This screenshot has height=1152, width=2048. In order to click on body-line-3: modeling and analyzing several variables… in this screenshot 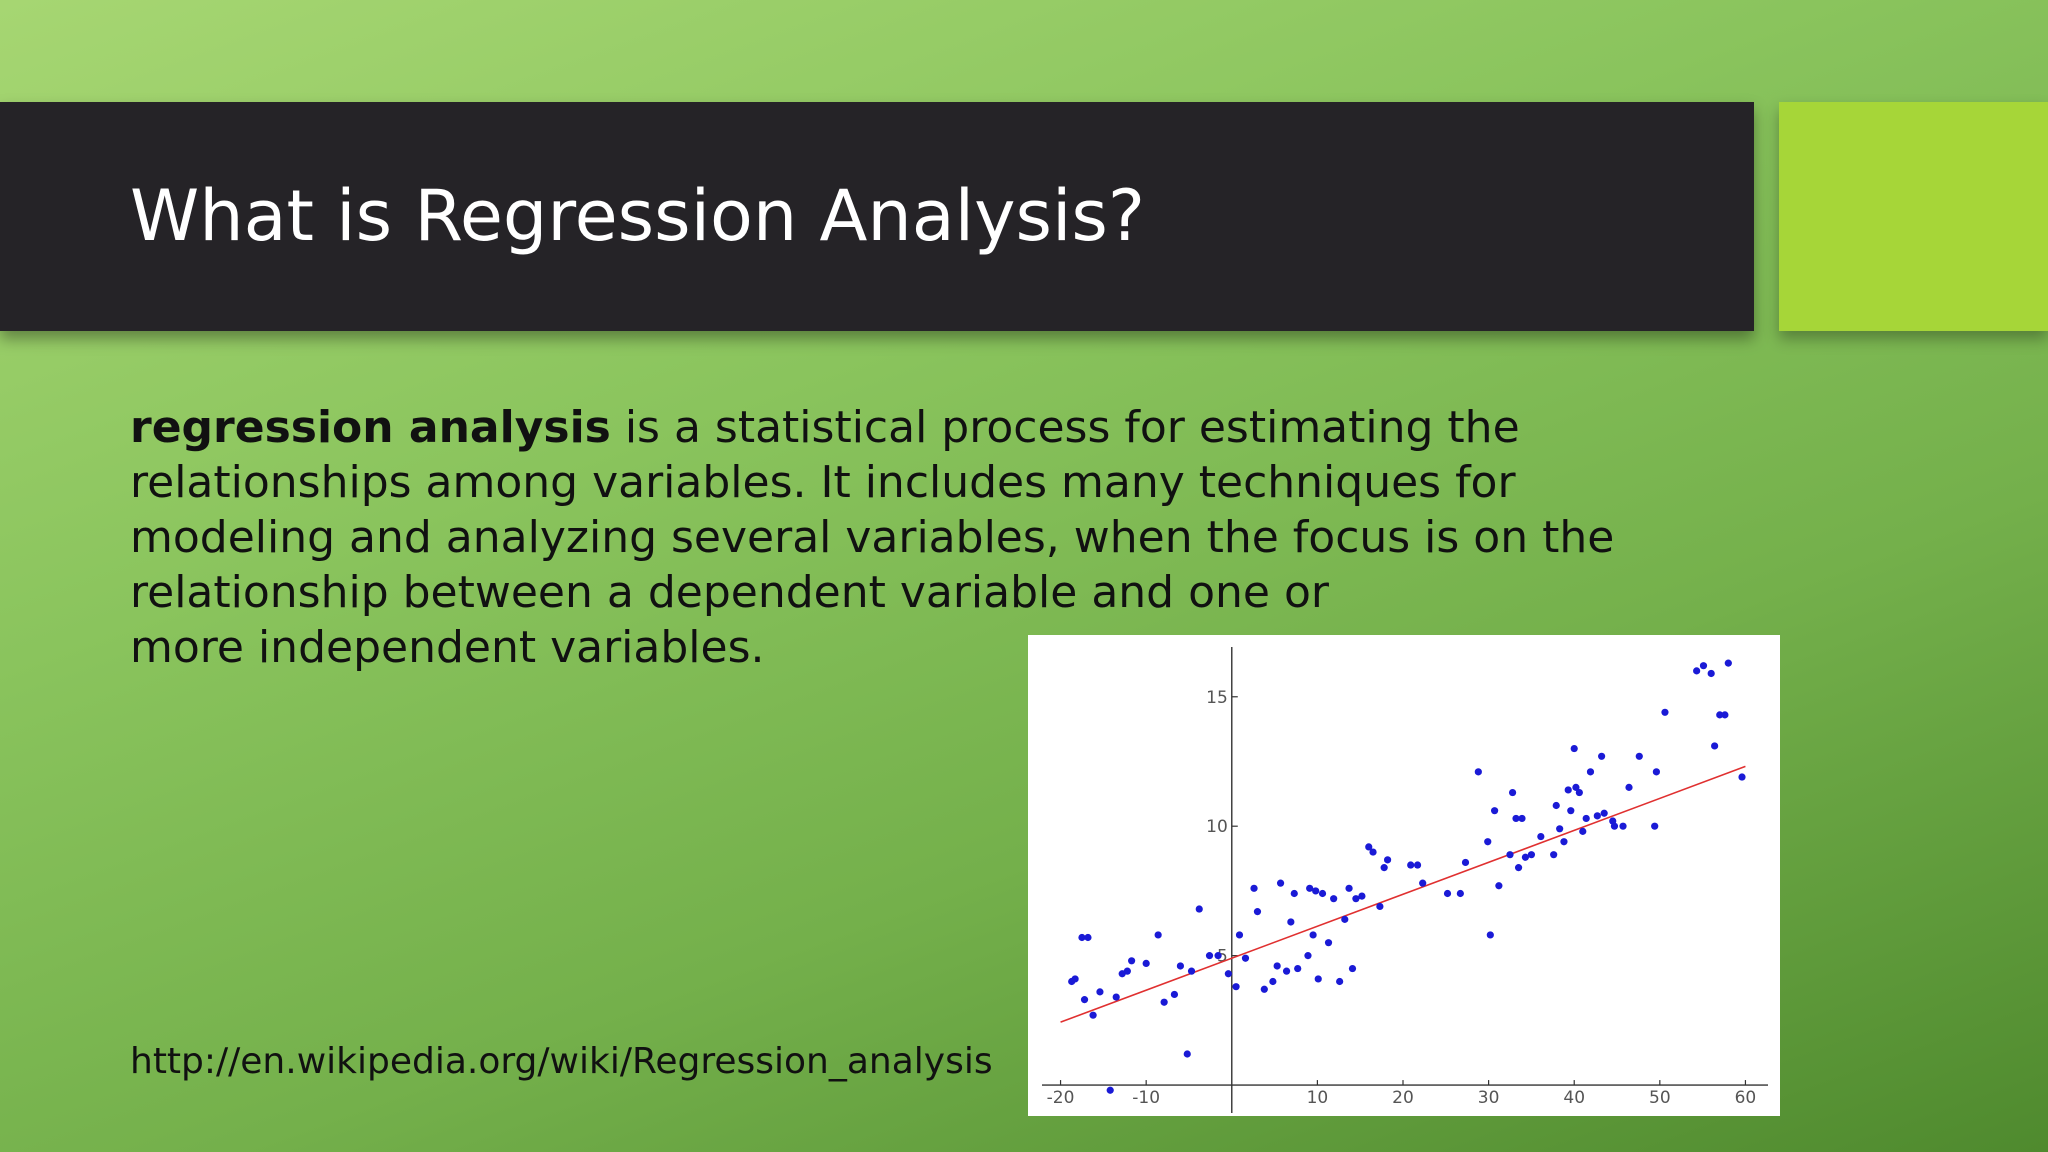, I will do `click(872, 537)`.